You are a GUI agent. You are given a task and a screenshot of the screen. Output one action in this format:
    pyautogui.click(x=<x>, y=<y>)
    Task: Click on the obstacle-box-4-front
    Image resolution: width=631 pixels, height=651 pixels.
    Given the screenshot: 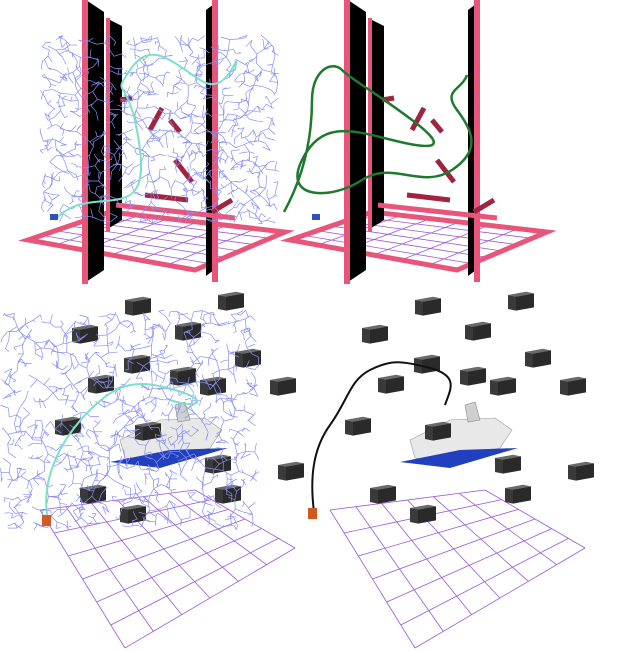 What is the action you would take?
    pyautogui.click(x=239, y=360)
    